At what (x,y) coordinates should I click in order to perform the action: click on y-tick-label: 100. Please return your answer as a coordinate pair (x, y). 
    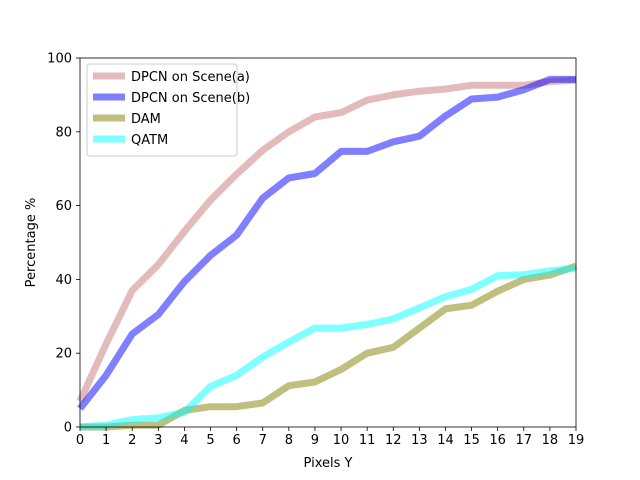
    Looking at the image, I should click on (59, 59).